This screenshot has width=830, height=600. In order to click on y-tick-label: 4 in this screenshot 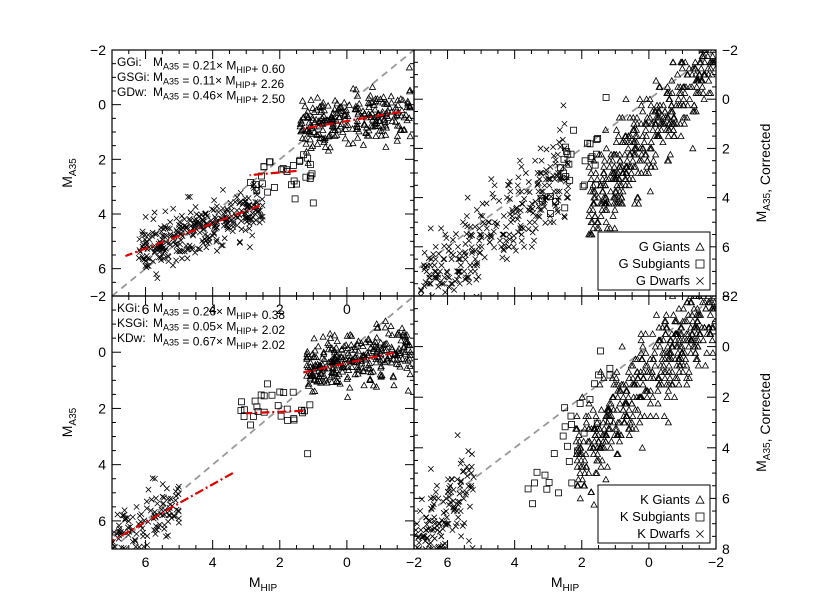, I will do `click(102, 214)`.